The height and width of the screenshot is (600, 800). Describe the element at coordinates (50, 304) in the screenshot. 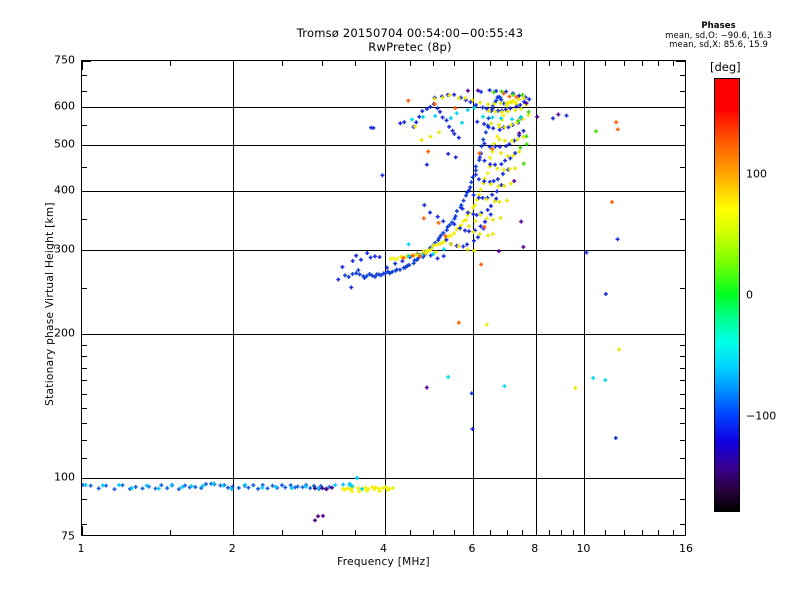

I see `y-axis-title: Stationary phase Virtual Height [km]` at that location.